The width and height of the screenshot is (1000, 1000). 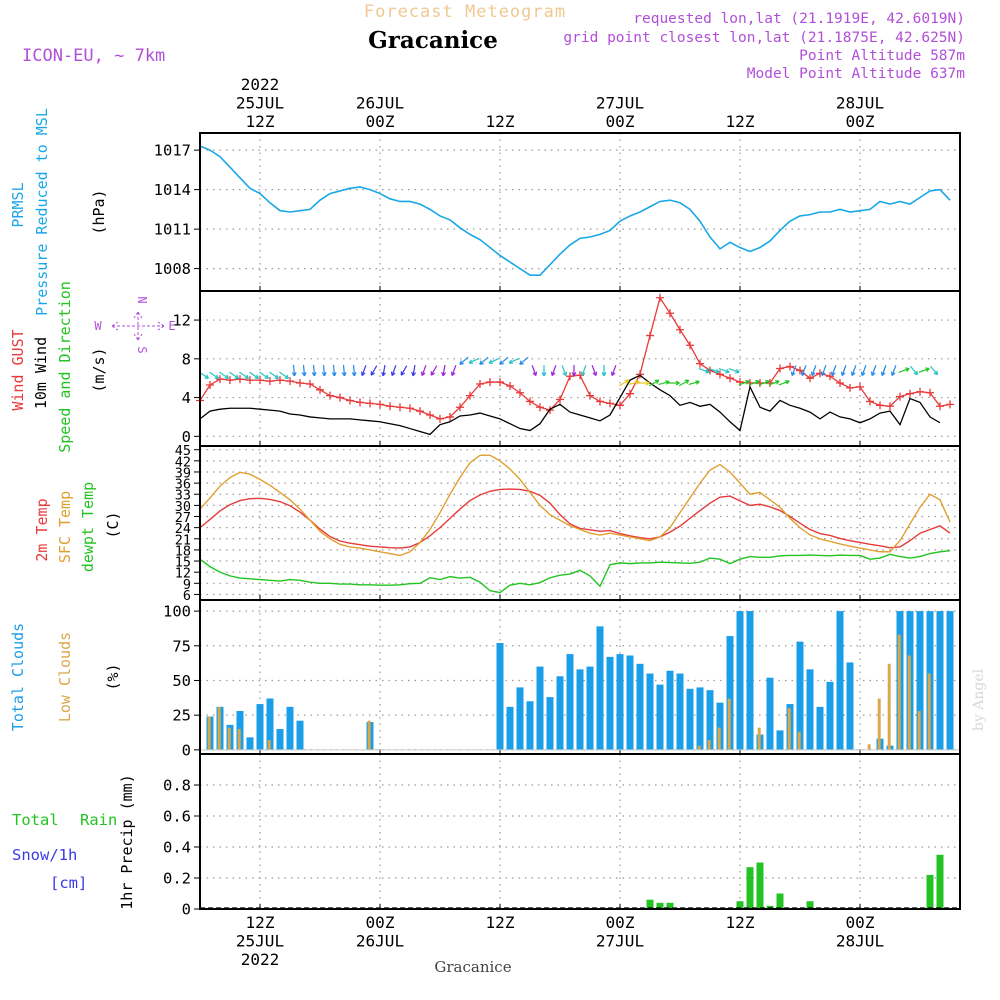 What do you see at coordinates (177, 612) in the screenshot?
I see `y-tick-label-clouds: 100` at bounding box center [177, 612].